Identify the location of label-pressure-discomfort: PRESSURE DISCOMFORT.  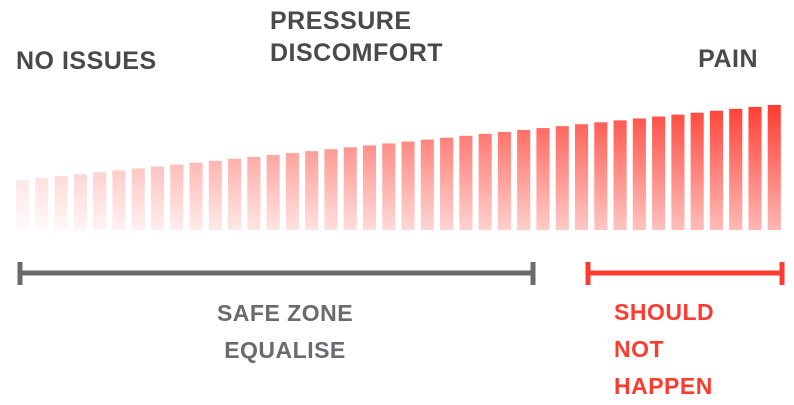
(356, 37).